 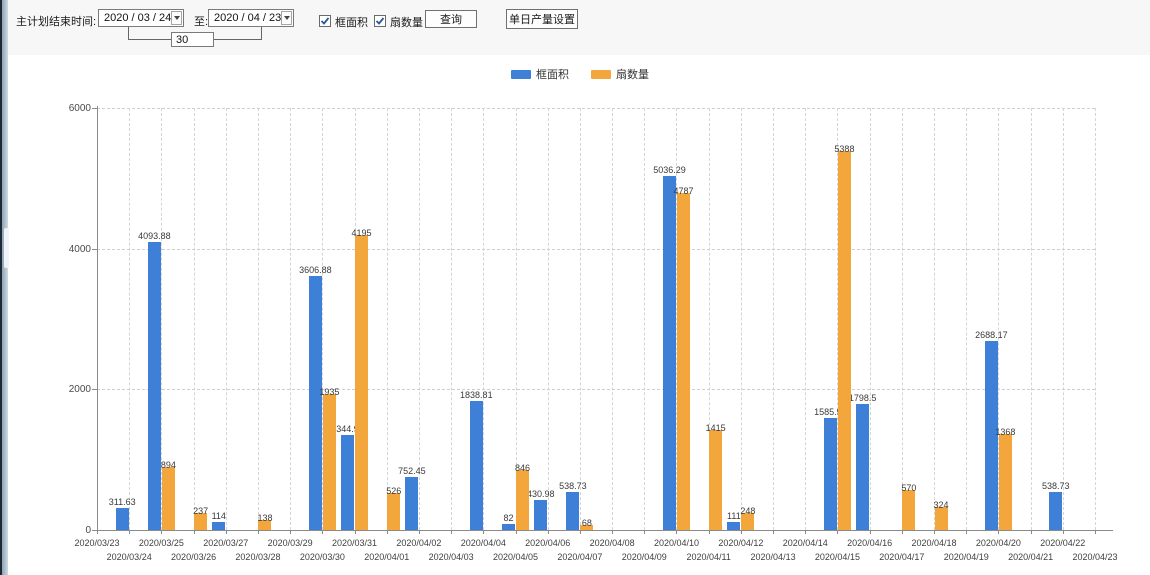 I want to click on days-between-input: 30, so click(x=192, y=39).